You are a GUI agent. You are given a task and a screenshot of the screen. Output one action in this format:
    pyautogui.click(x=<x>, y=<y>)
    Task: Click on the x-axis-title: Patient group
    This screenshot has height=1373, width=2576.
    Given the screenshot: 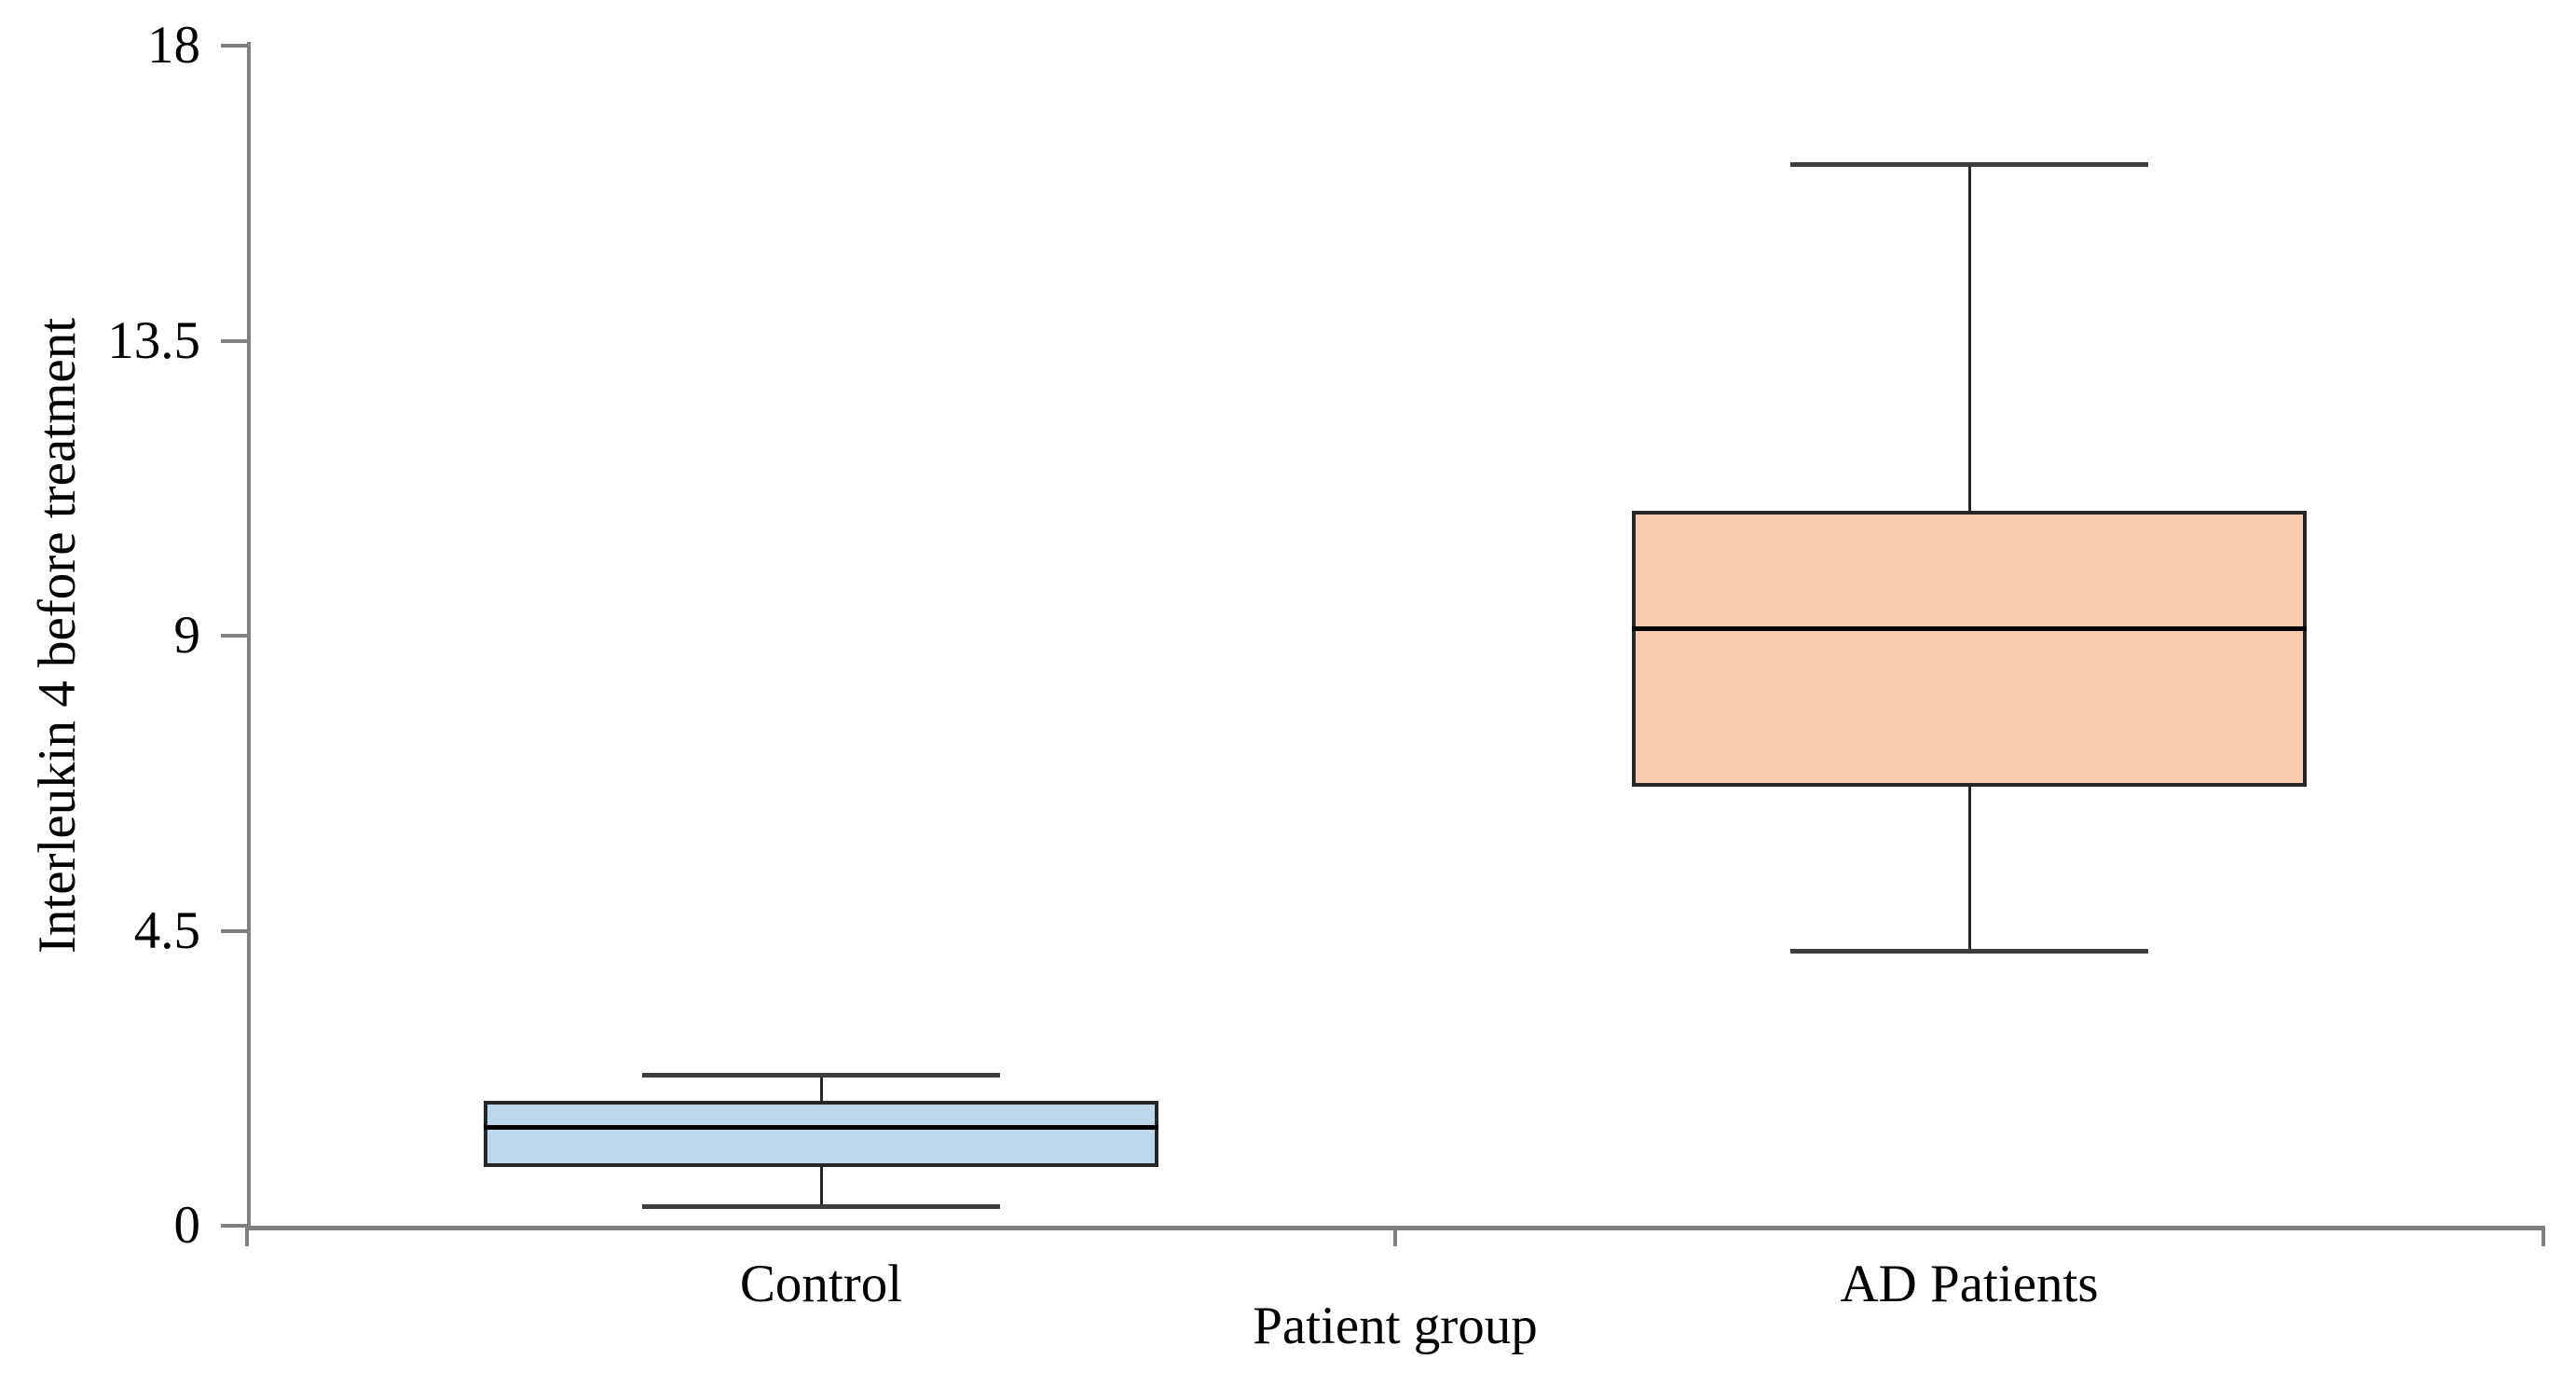 What is the action you would take?
    pyautogui.click(x=1395, y=1326)
    